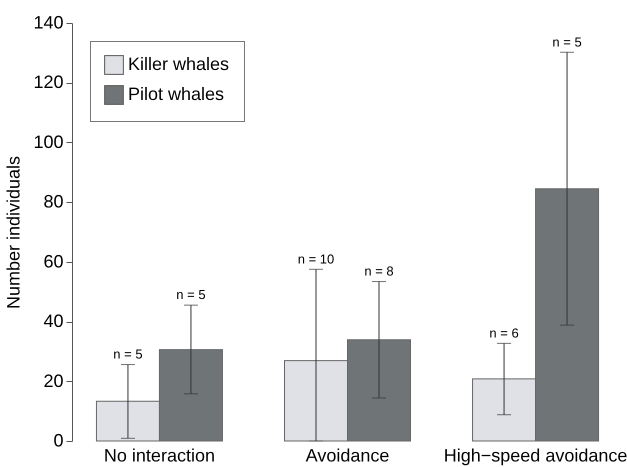 The width and height of the screenshot is (627, 467). I want to click on y-tick-label: 60, so click(53, 261).